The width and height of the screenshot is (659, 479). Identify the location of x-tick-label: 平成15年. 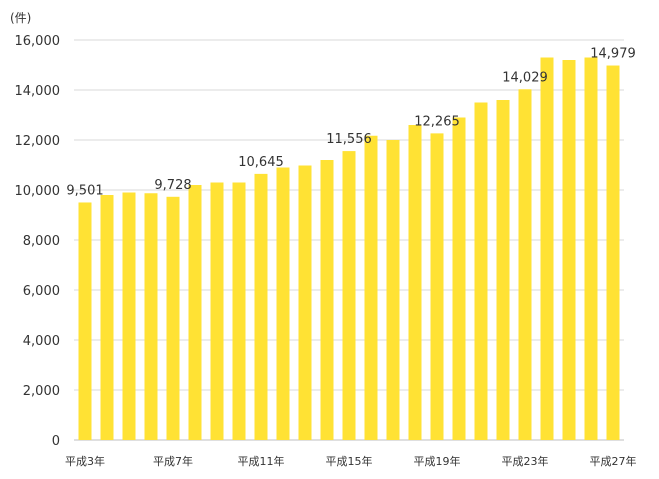
(349, 461).